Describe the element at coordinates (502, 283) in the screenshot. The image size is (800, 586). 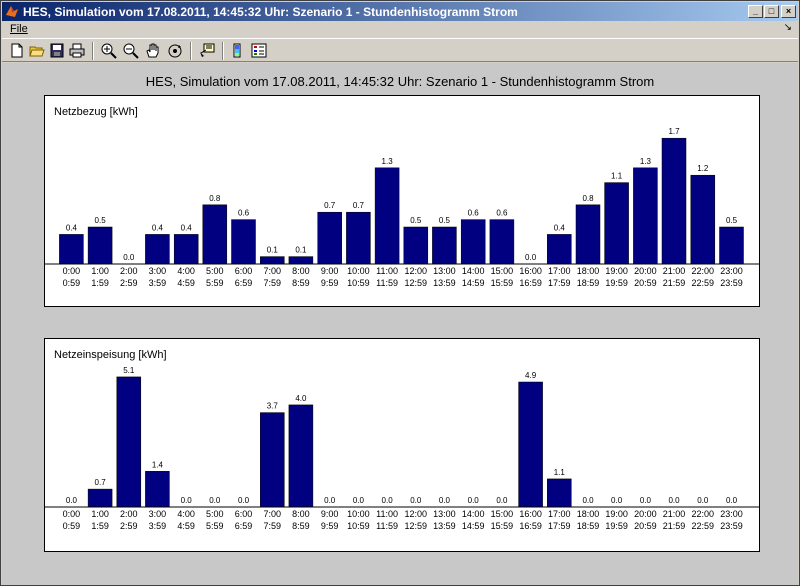
I see `tick-label-end: 15:59` at that location.